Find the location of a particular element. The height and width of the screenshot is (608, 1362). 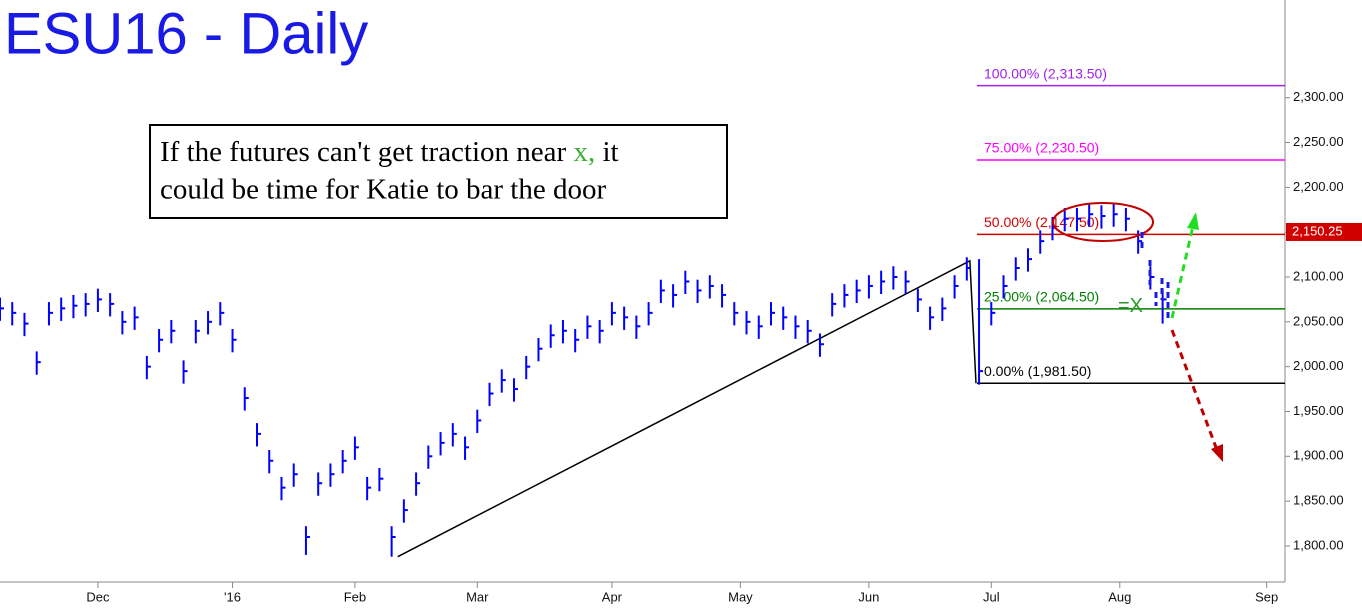

fib-label: 50.00% (2,147.50) is located at coordinates (1041, 222).